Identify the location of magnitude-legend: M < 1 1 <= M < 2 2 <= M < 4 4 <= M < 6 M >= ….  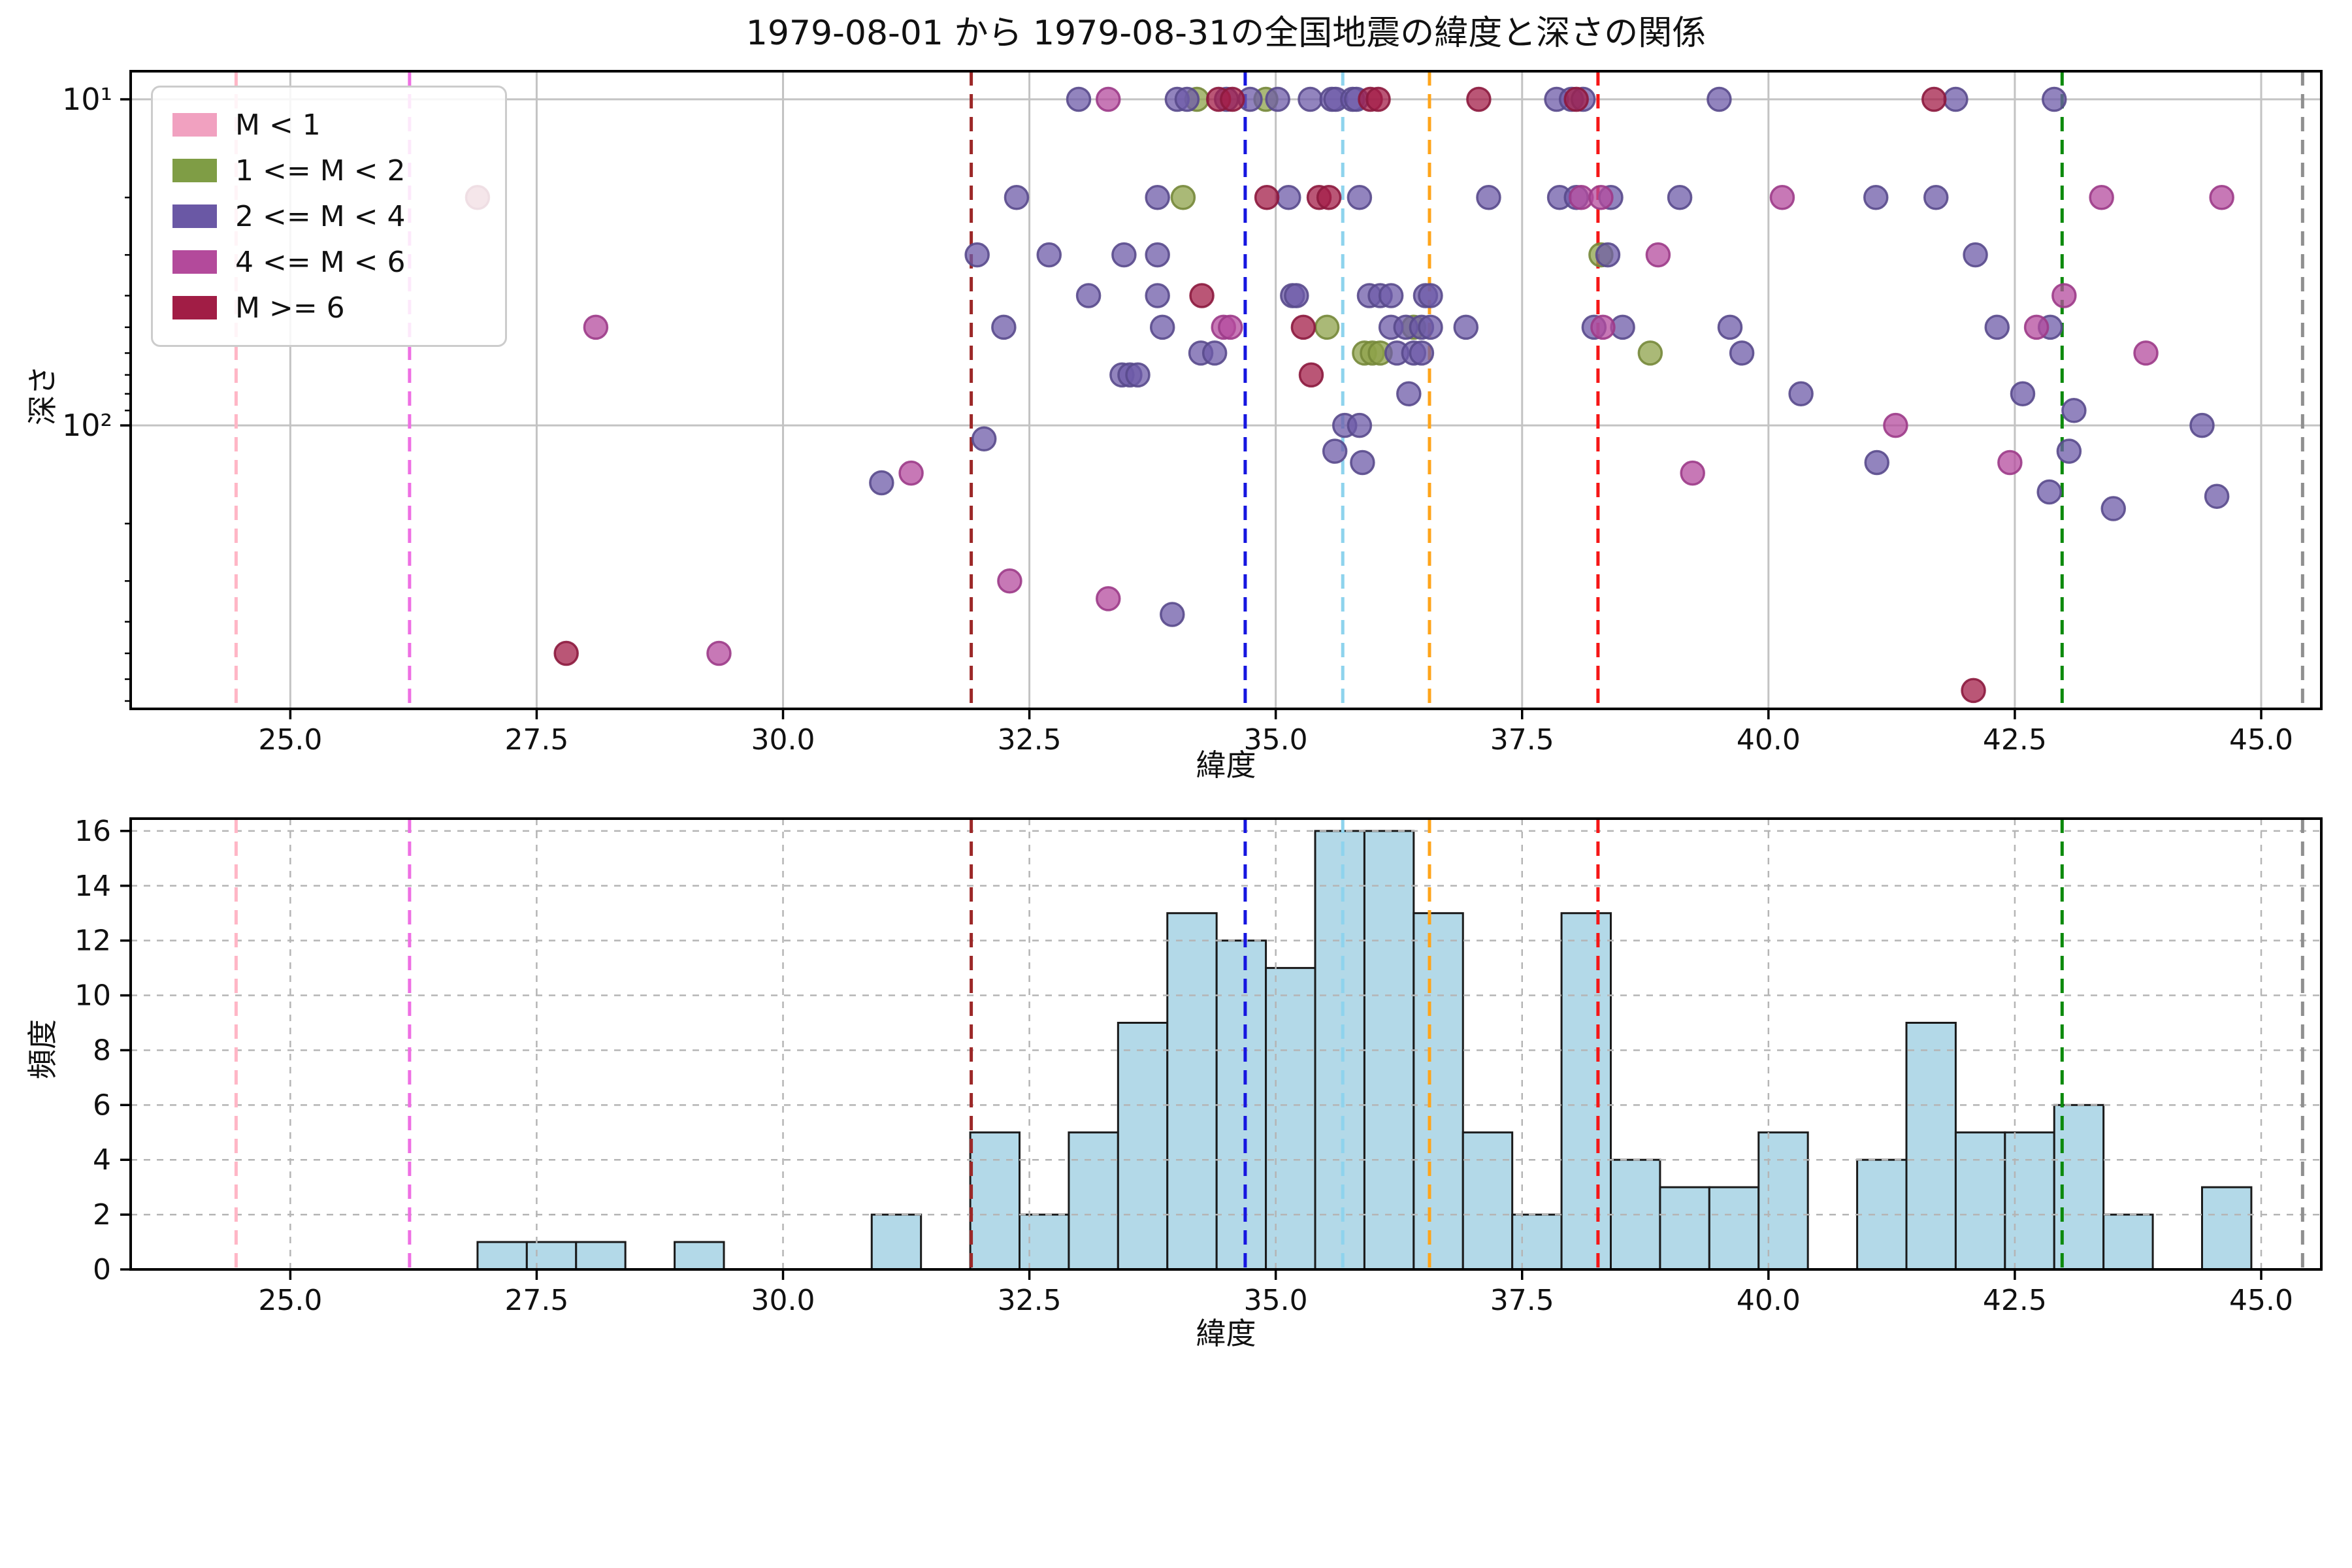
(329, 216).